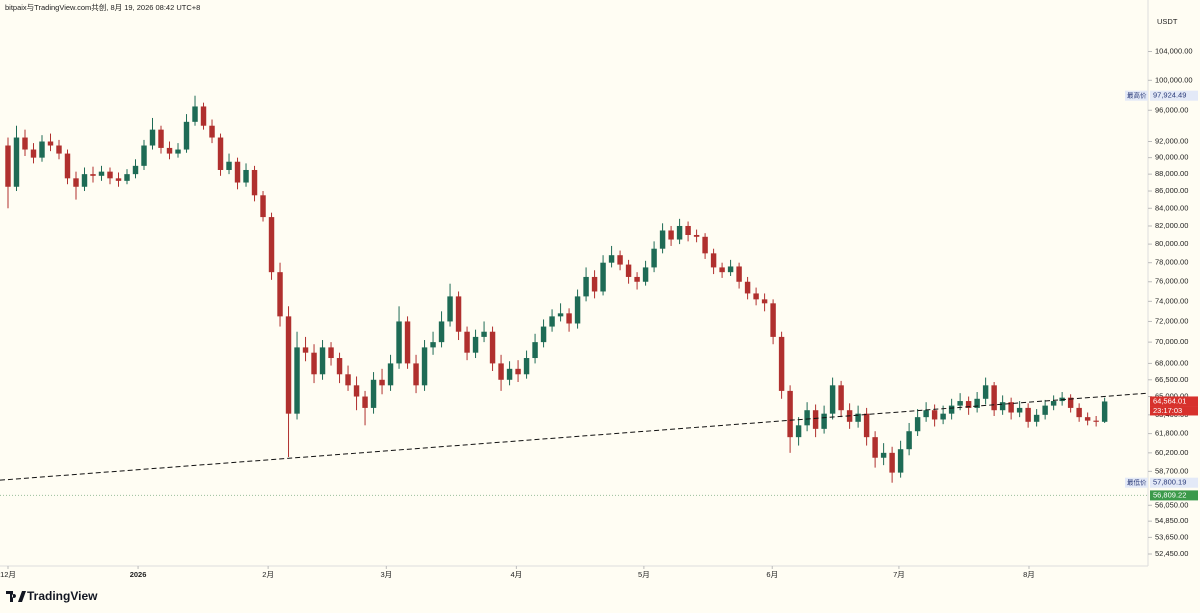 The height and width of the screenshot is (613, 1200). Describe the element at coordinates (8, 574) in the screenshot. I see `x-tick-label: 12月` at that location.